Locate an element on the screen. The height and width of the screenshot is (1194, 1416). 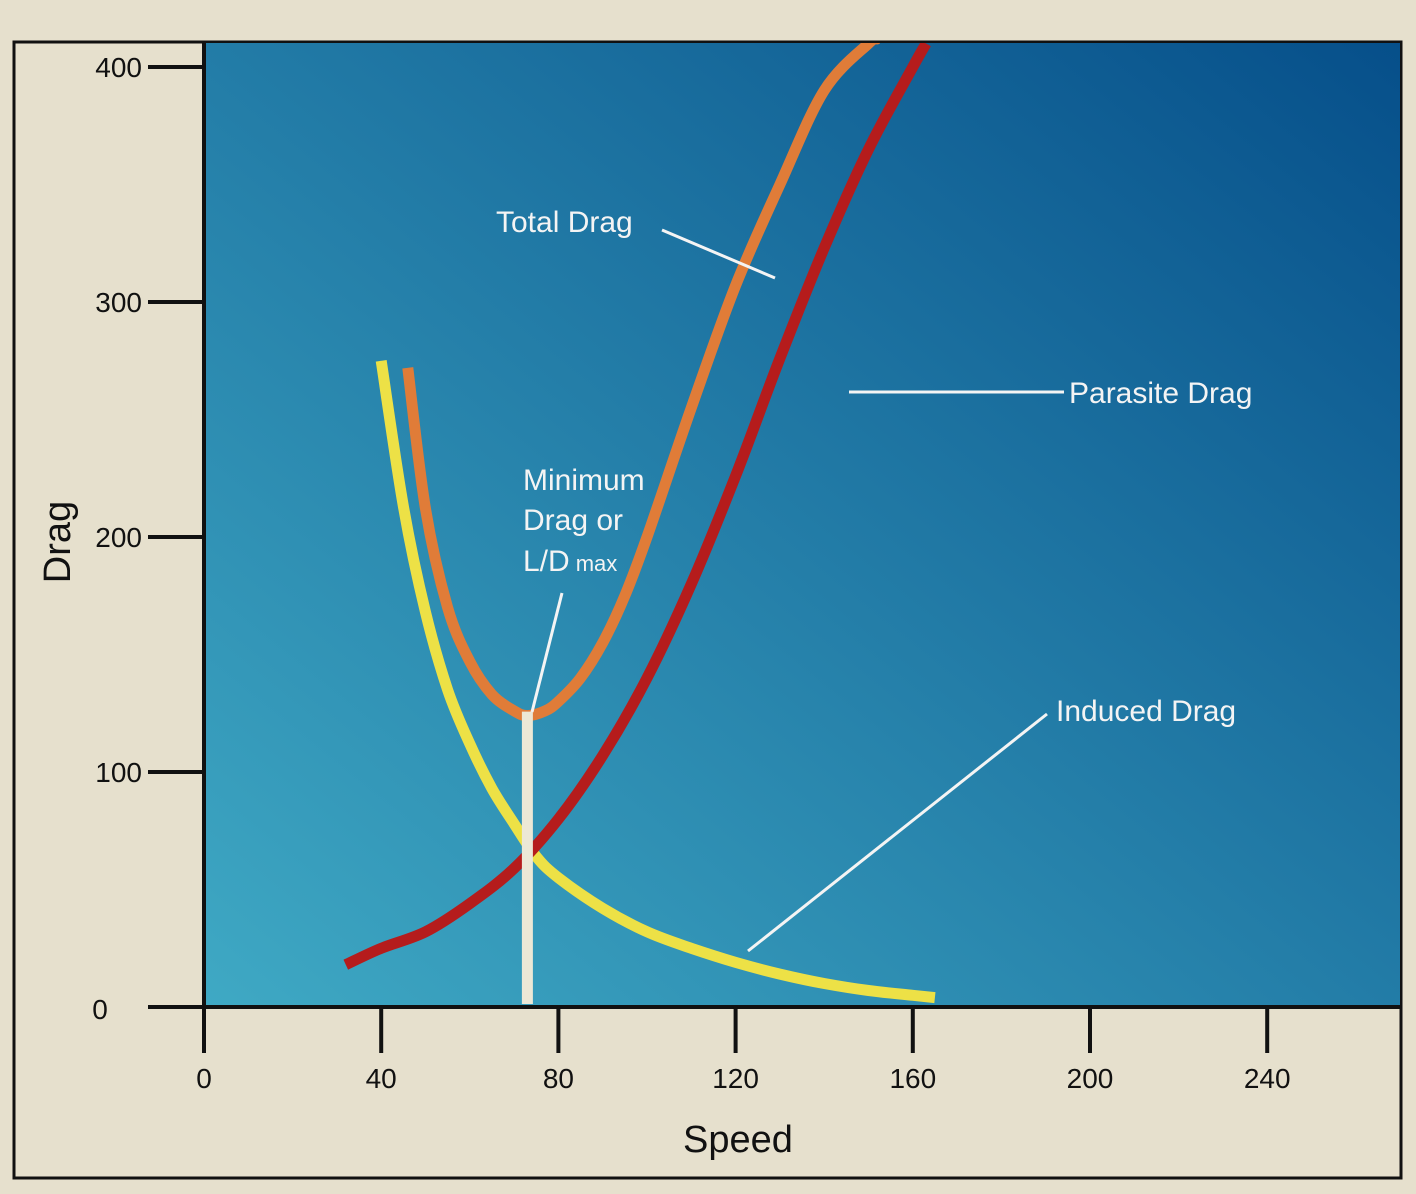
x-tick-label: 40 is located at coordinates (381, 1078).